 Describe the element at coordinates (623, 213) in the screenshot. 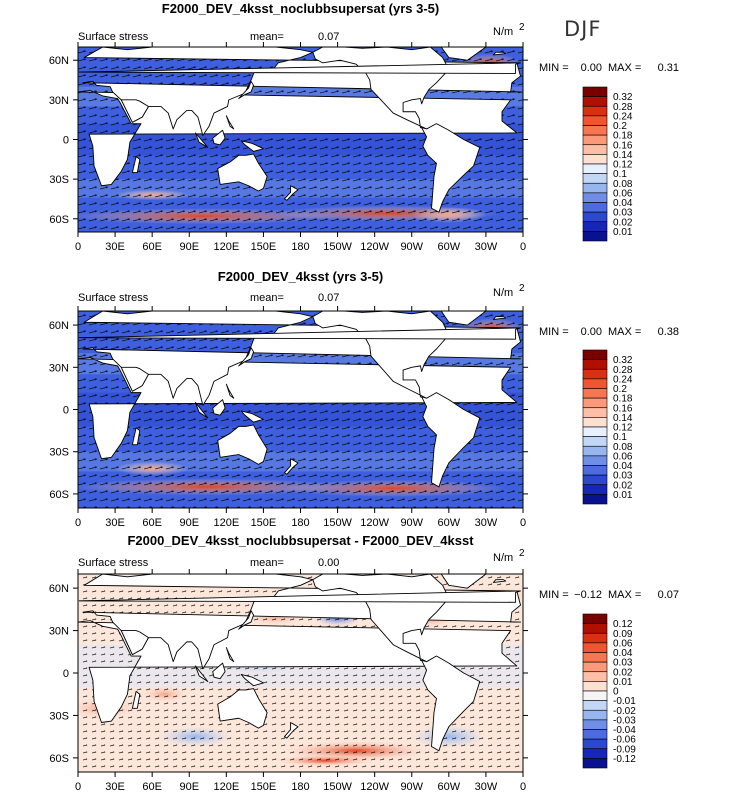

I see `colorbar-label: 0.03` at that location.